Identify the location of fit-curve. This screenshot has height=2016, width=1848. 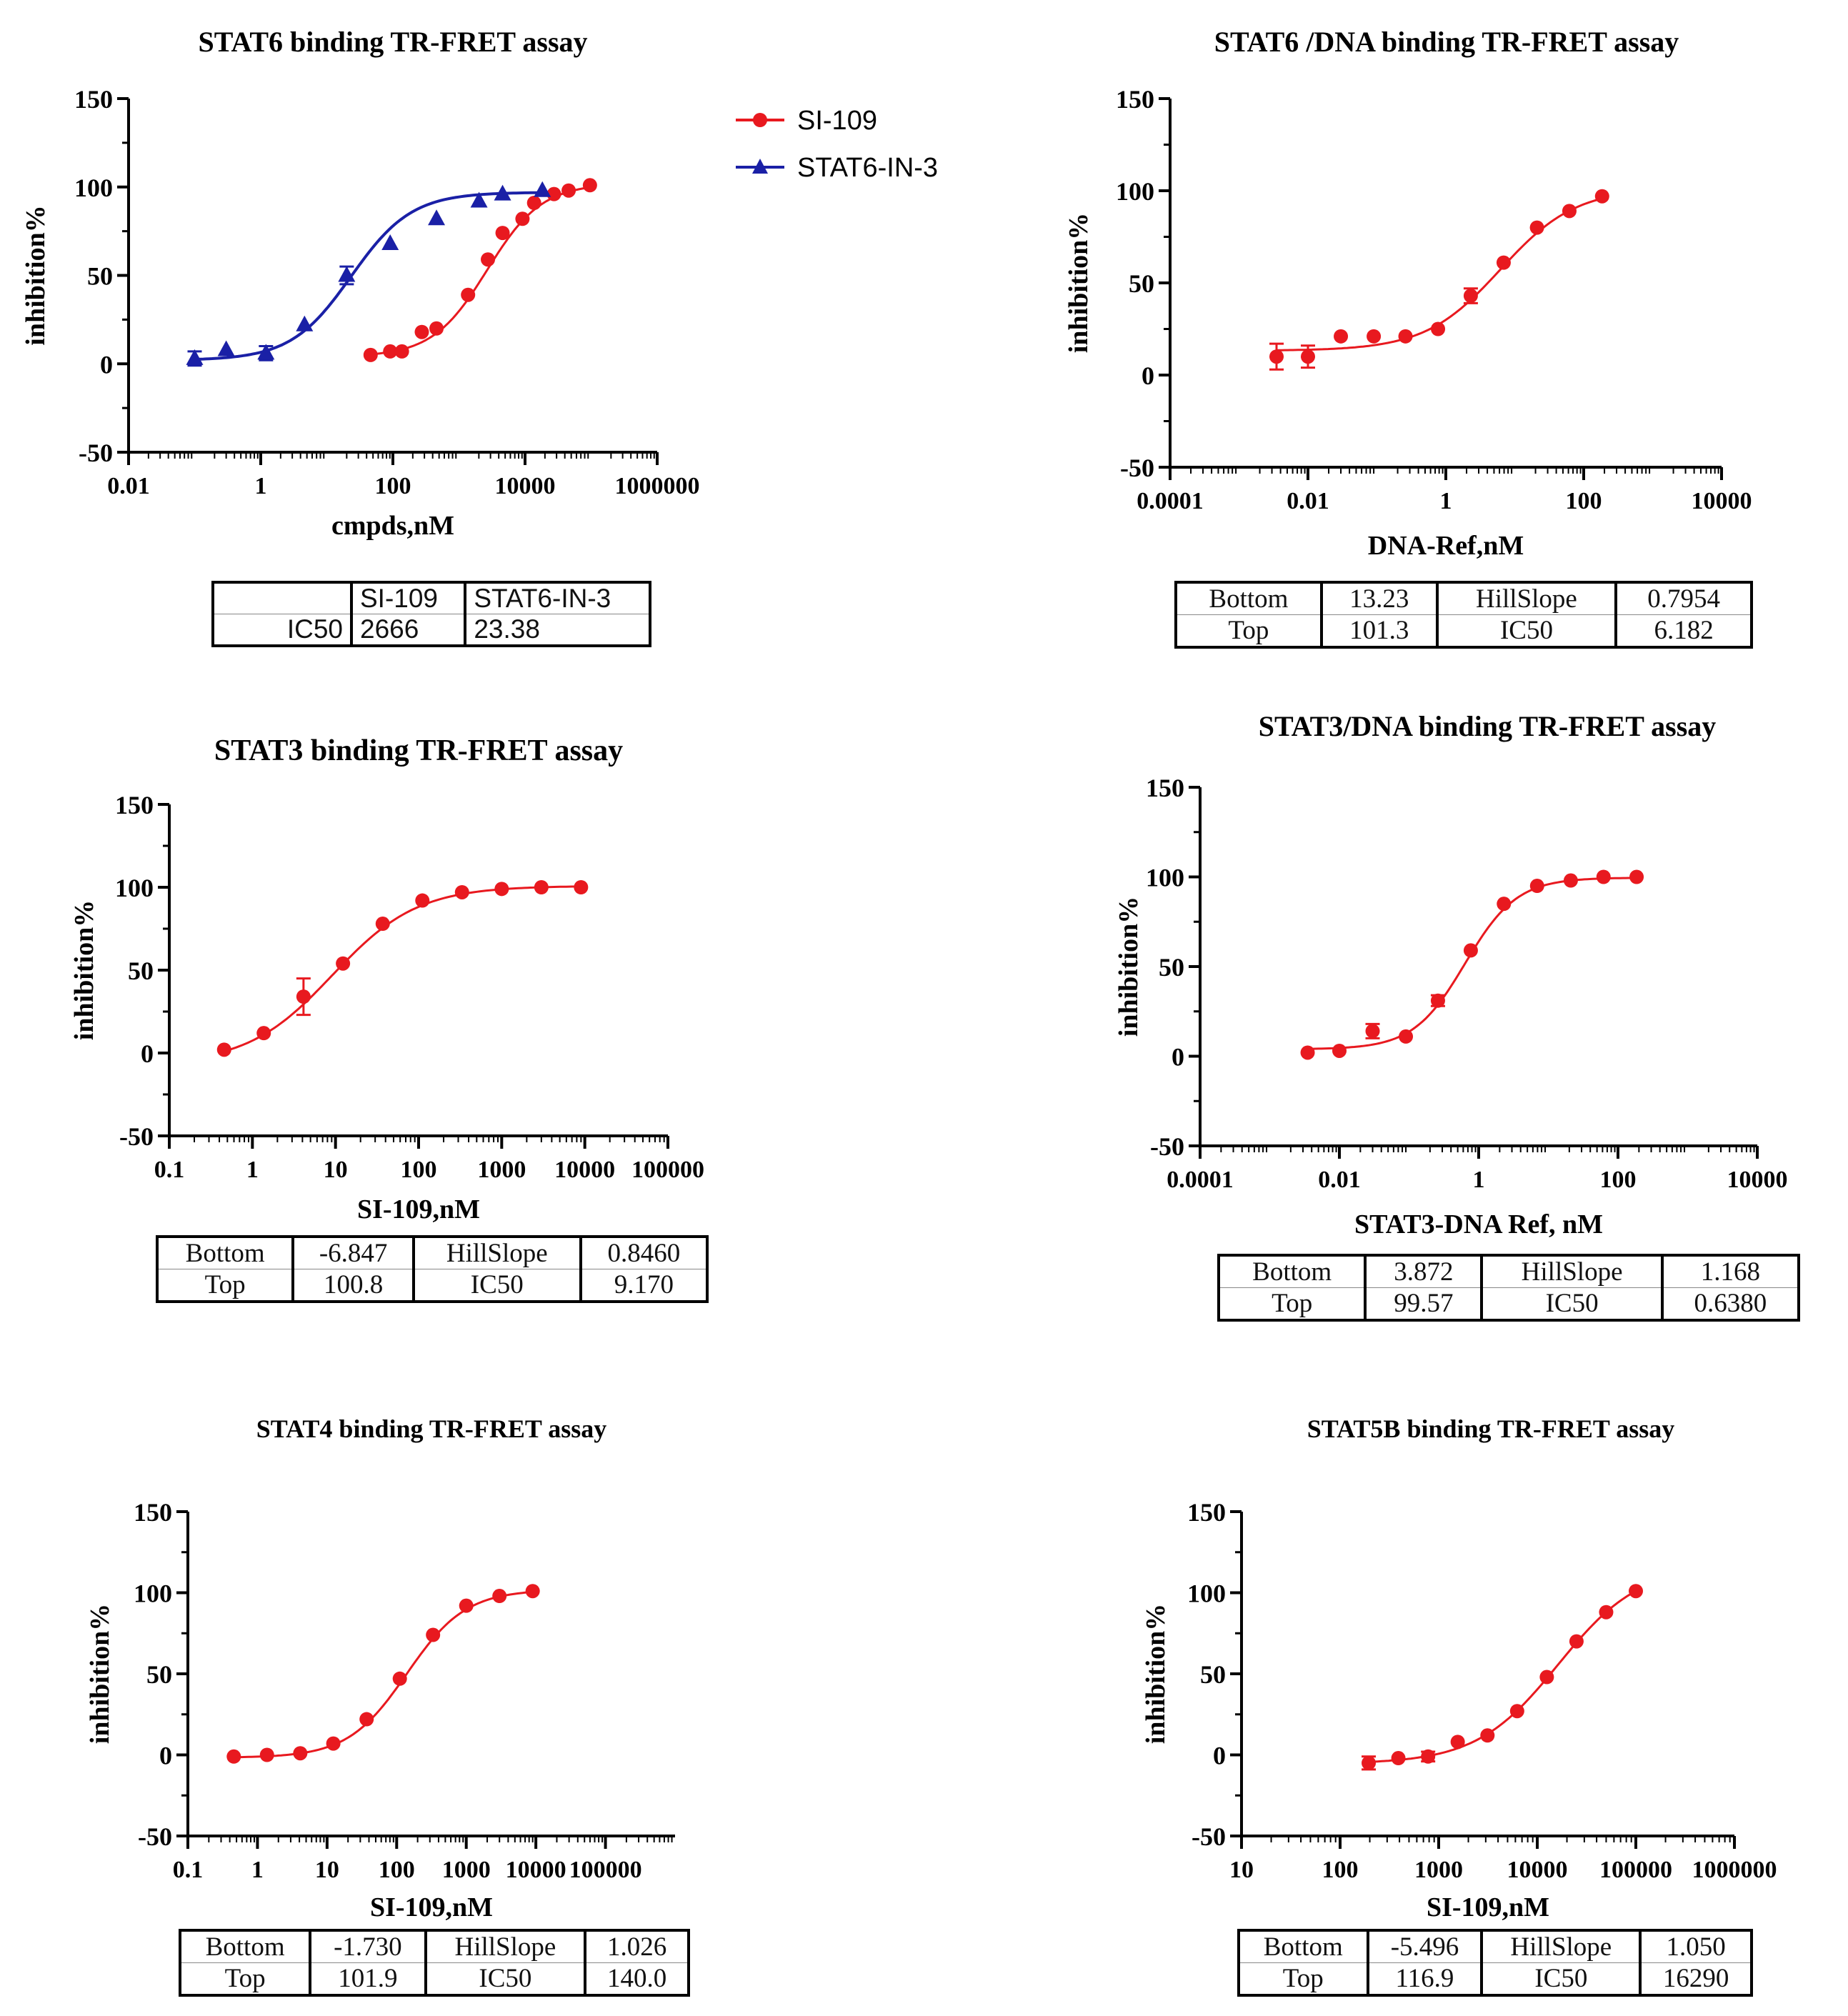
(383, 1674).